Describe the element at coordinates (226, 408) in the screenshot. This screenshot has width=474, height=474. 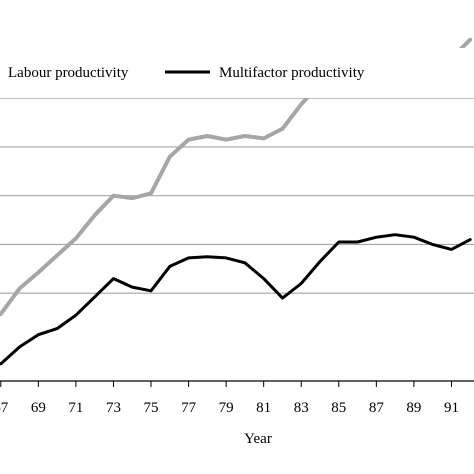
I see `x-tick-label-79: 79` at that location.